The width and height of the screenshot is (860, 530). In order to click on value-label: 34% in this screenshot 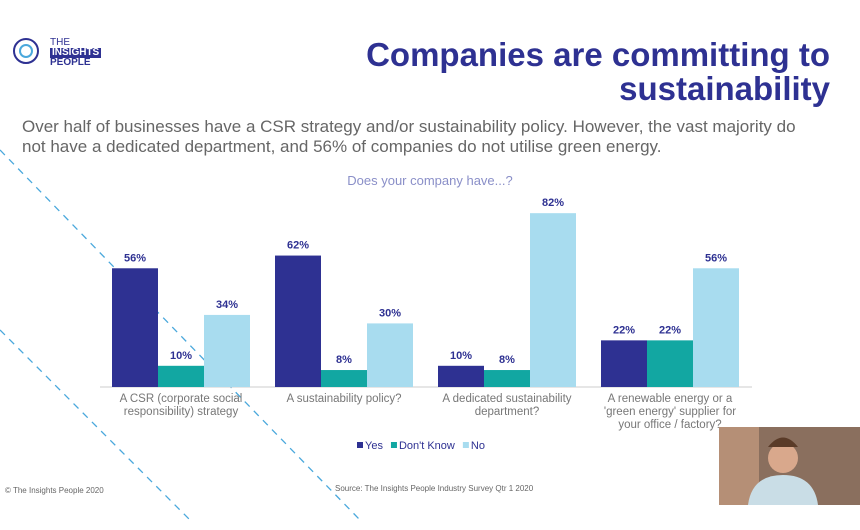, I will do `click(227, 305)`.